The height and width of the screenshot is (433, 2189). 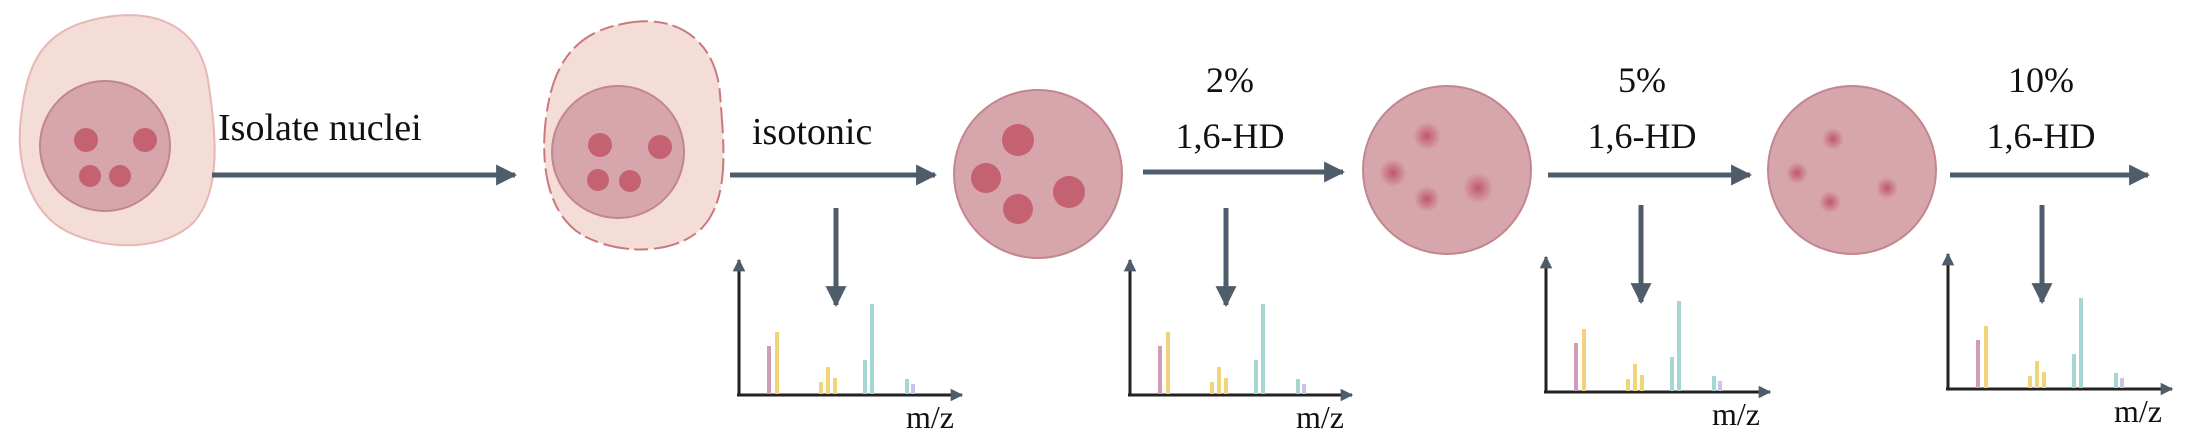 What do you see at coordinates (2041, 80) in the screenshot?
I see `label-10pct: 10%` at bounding box center [2041, 80].